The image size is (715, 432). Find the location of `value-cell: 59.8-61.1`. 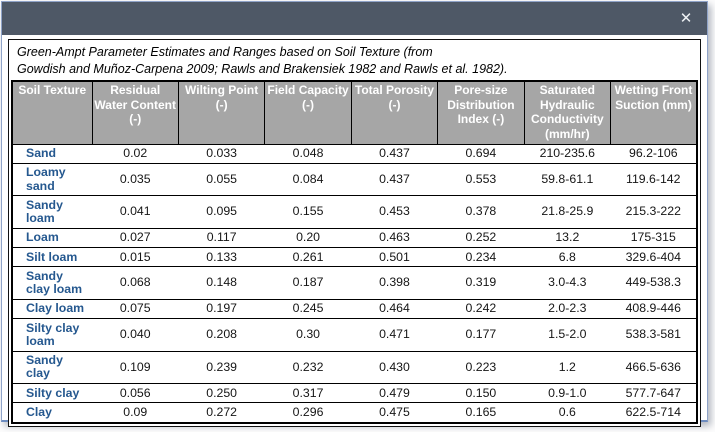

value-cell: 59.8-61.1 is located at coordinates (567, 179).